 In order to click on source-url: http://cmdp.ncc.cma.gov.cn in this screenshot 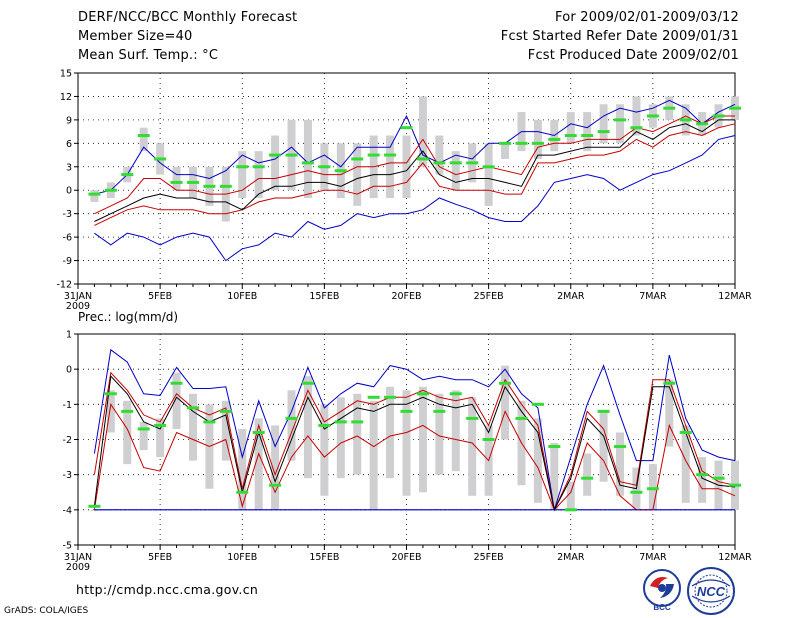, I will do `click(167, 589)`.